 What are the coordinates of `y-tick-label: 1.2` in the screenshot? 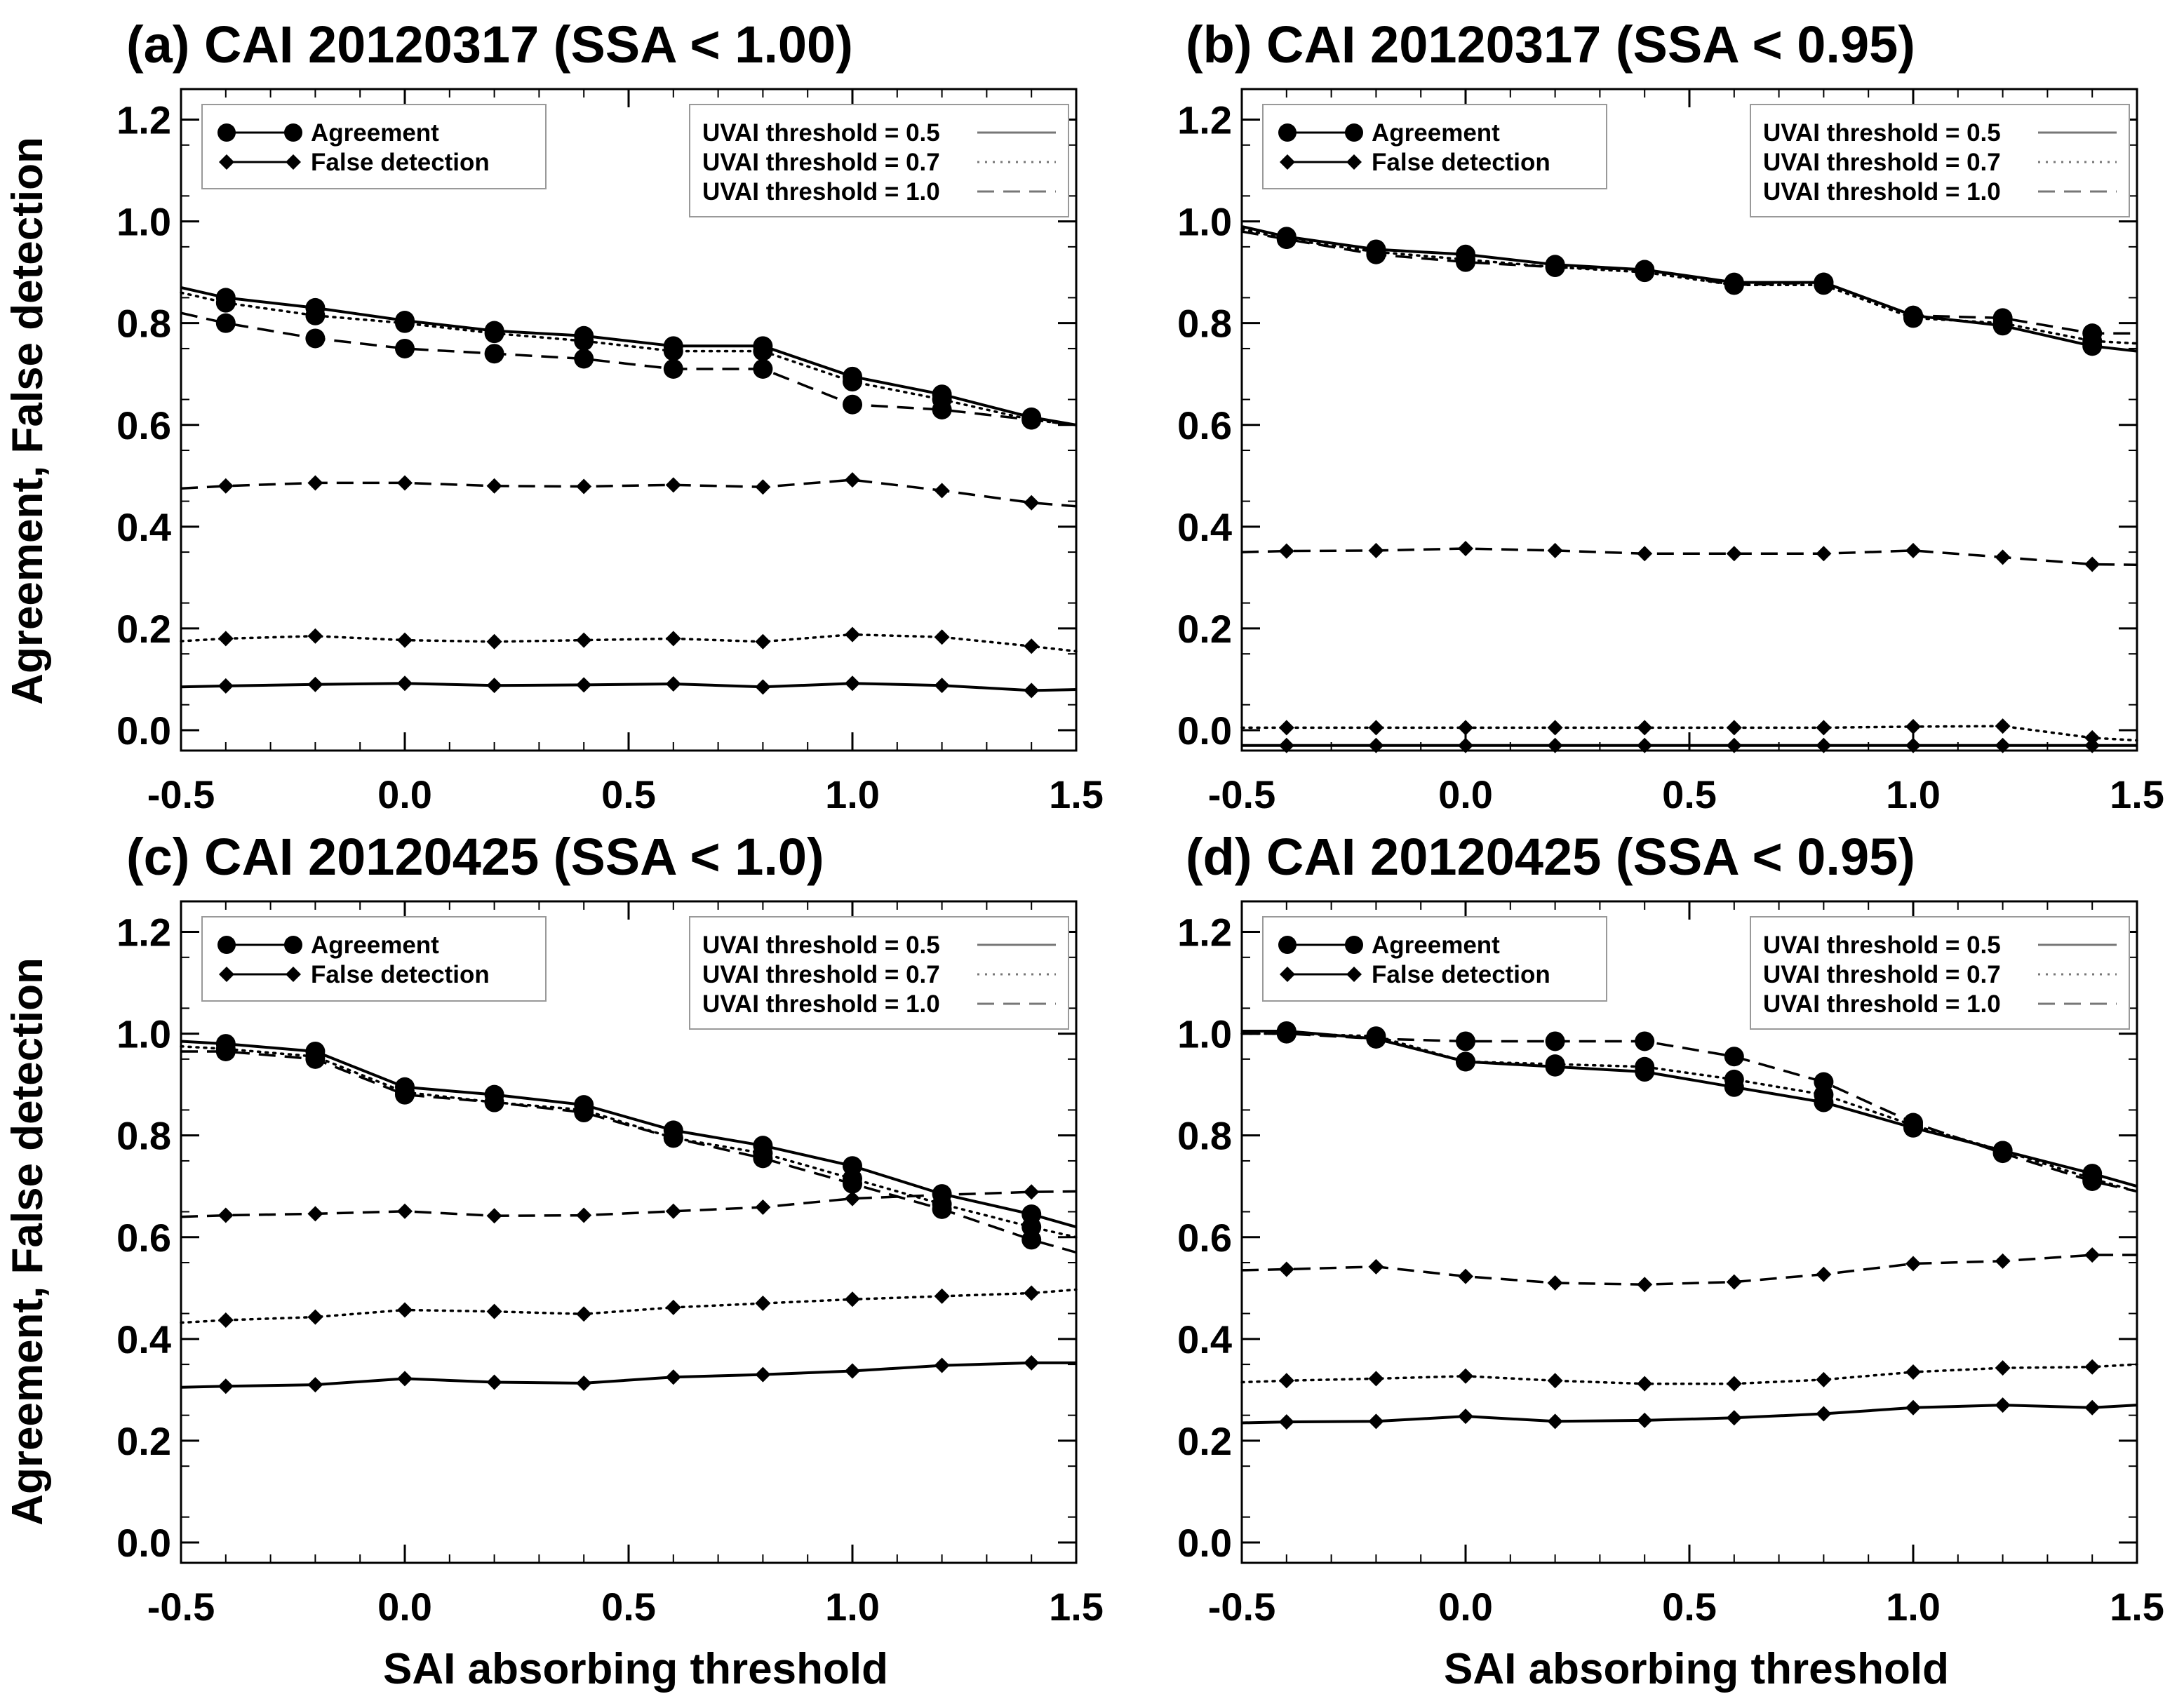 It's located at (143, 120).